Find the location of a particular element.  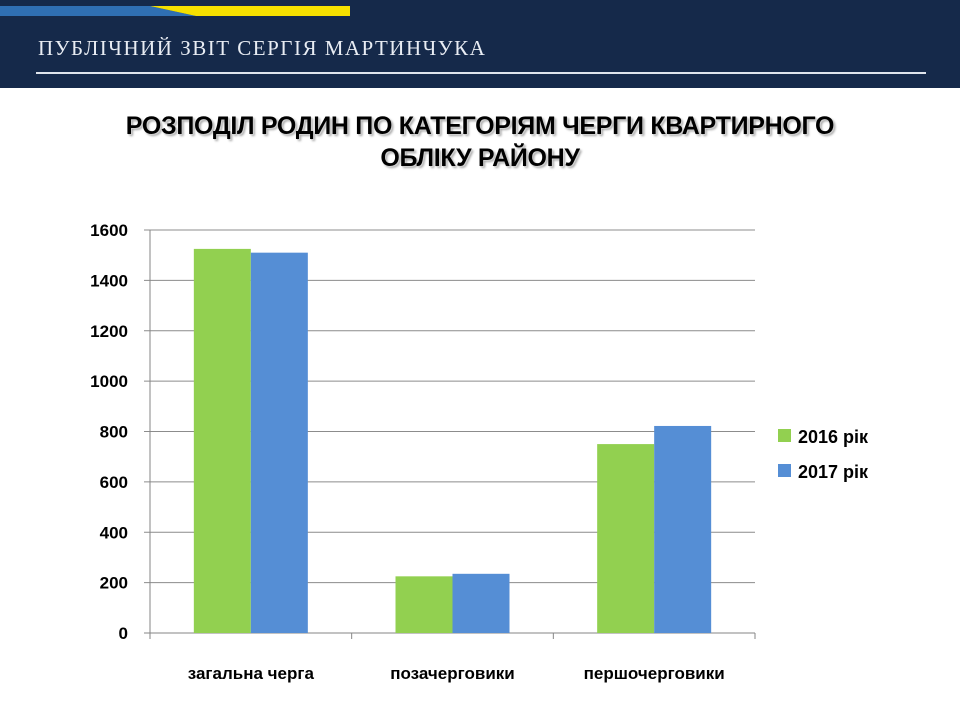

x-category-label: першочерговики is located at coordinates (654, 673).